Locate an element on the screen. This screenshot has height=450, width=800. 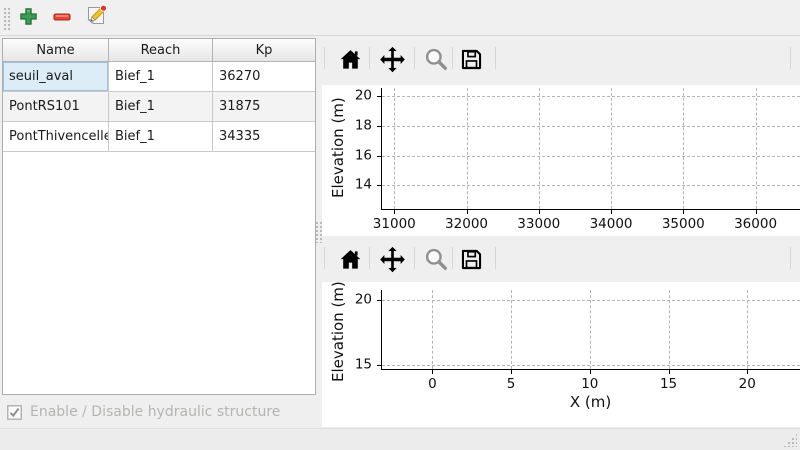
checkbox-label: Enable / Disable hydraulic structure is located at coordinates (155, 412).